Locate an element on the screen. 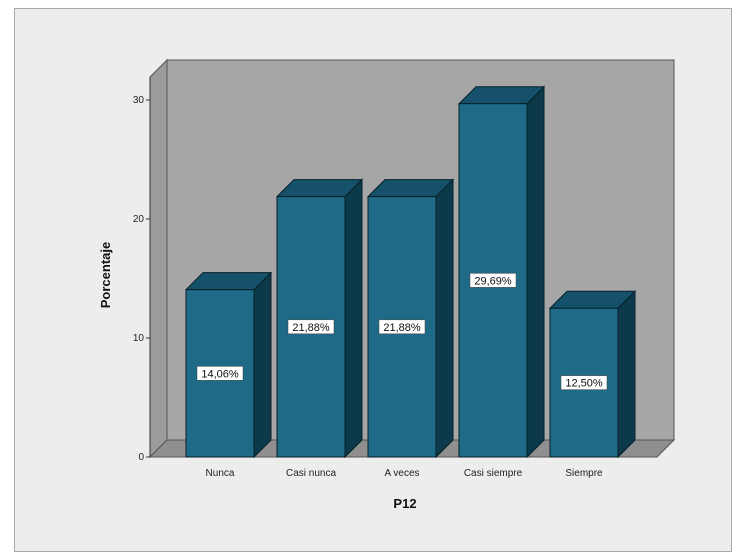 The width and height of the screenshot is (738, 557). bar-1-side is located at coordinates (262, 365).